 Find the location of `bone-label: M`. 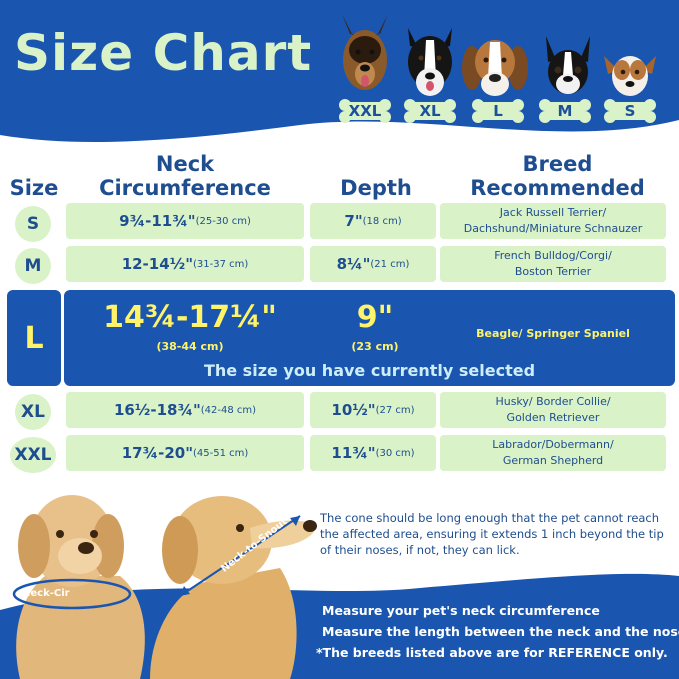

bone-label: M is located at coordinates (565, 111).